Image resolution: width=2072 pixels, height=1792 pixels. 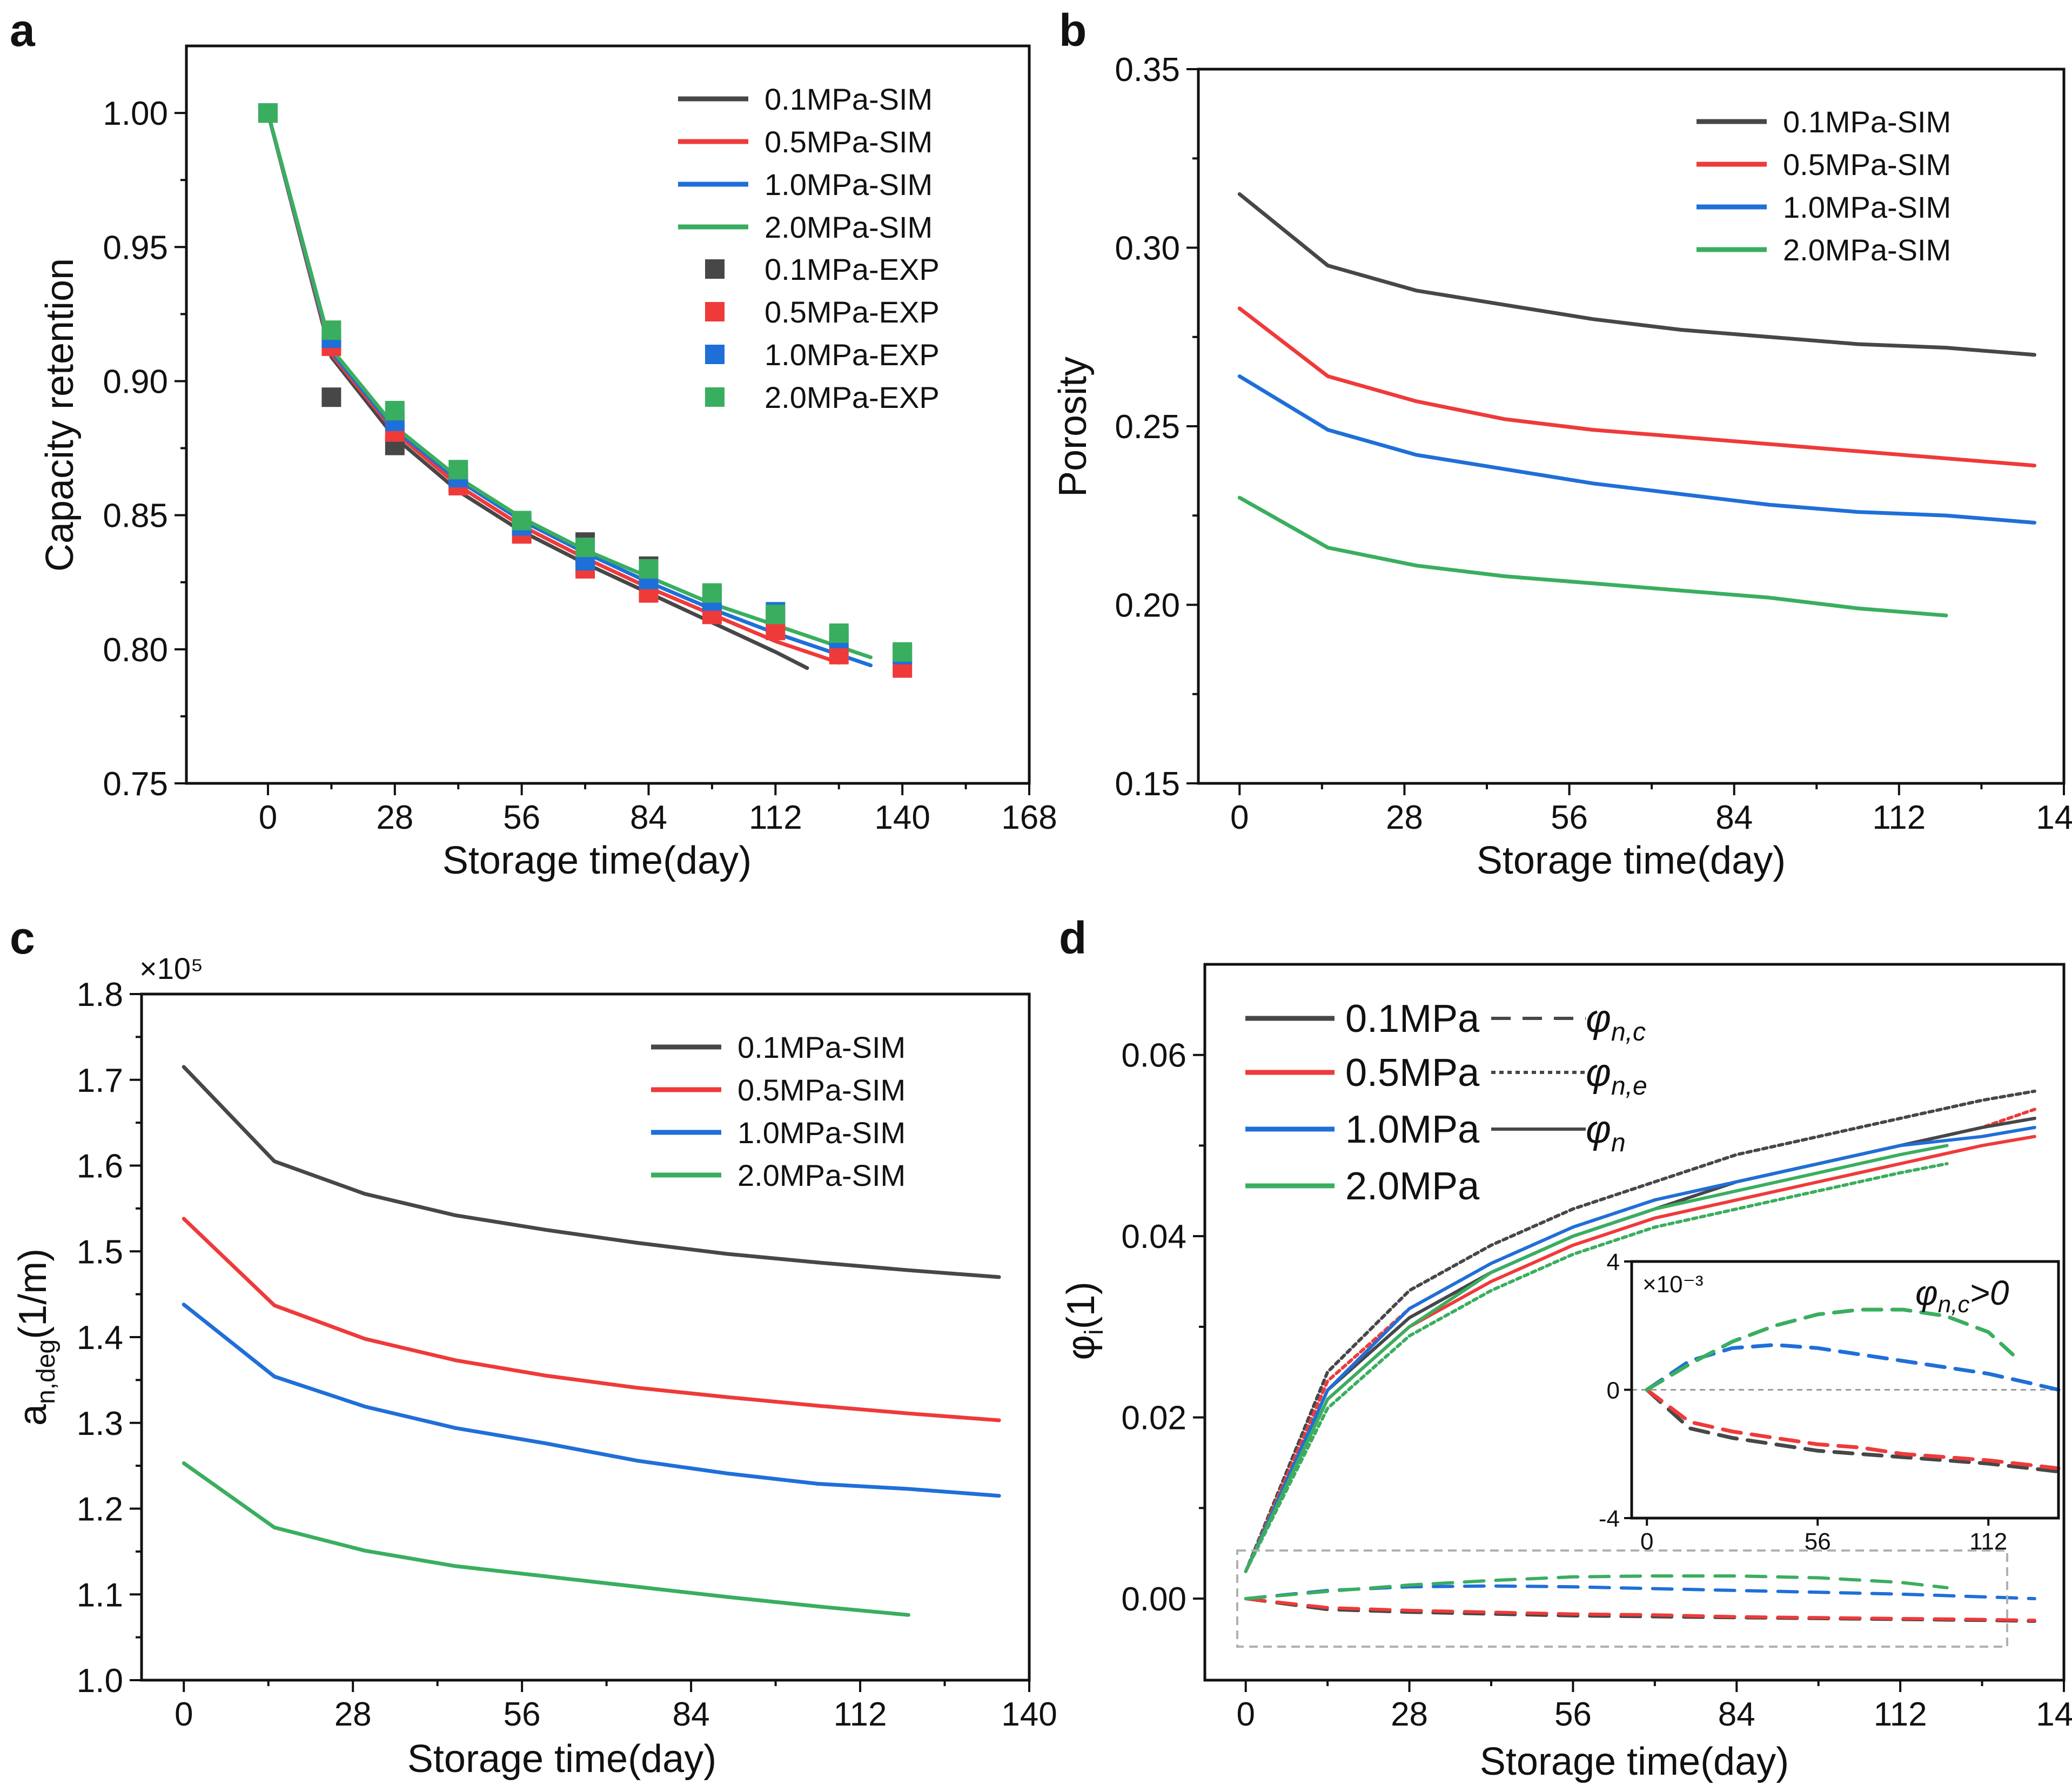 What do you see at coordinates (46, 1371) in the screenshot?
I see `panel-c-y-title-sub: n,deg` at bounding box center [46, 1371].